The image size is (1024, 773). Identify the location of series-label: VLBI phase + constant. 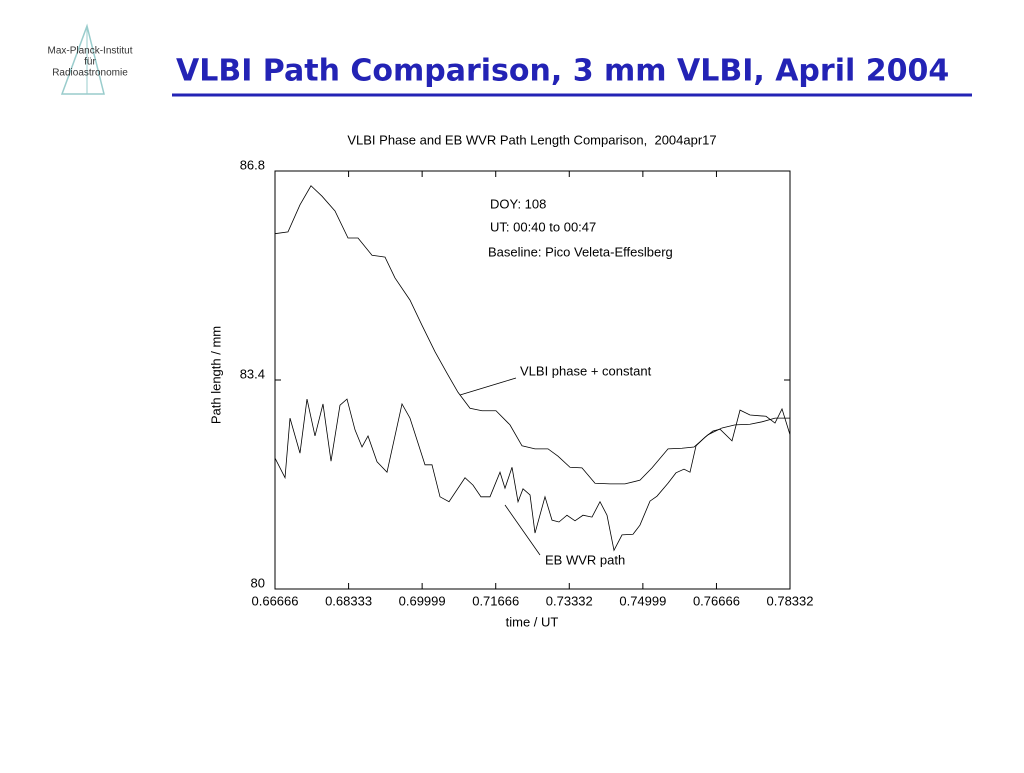
(586, 370).